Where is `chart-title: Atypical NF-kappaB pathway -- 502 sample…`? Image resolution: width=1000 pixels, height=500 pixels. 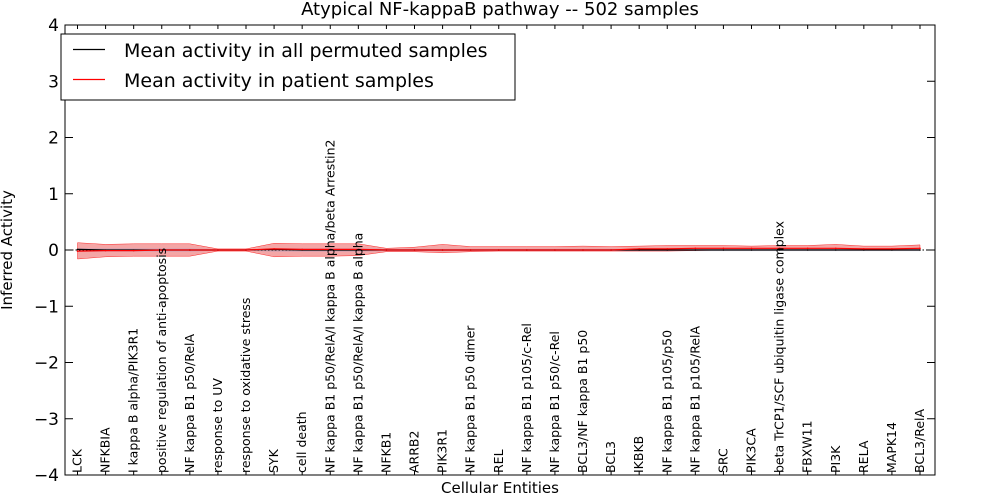 chart-title: Atypical NF-kappaB pathway -- 502 sample… is located at coordinates (500, 10).